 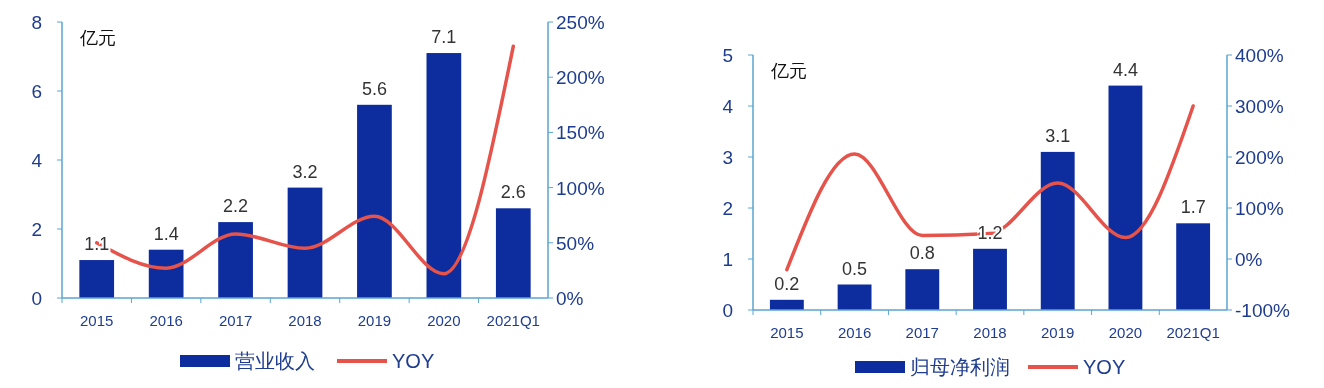 What do you see at coordinates (1259, 106) in the screenshot?
I see `y2-tick-label: 300%` at bounding box center [1259, 106].